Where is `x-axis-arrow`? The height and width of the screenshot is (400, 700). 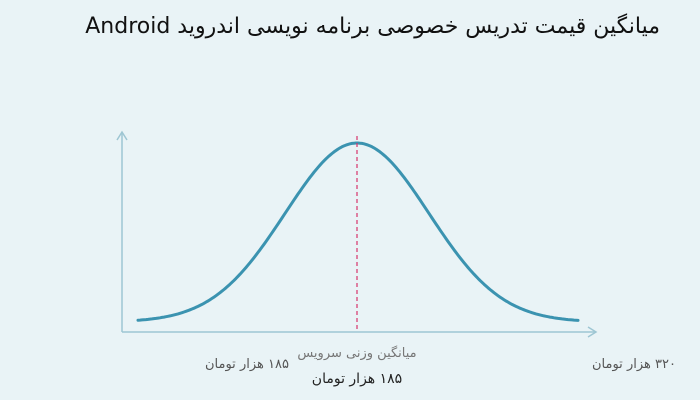 x-axis-arrow is located at coordinates (592, 332).